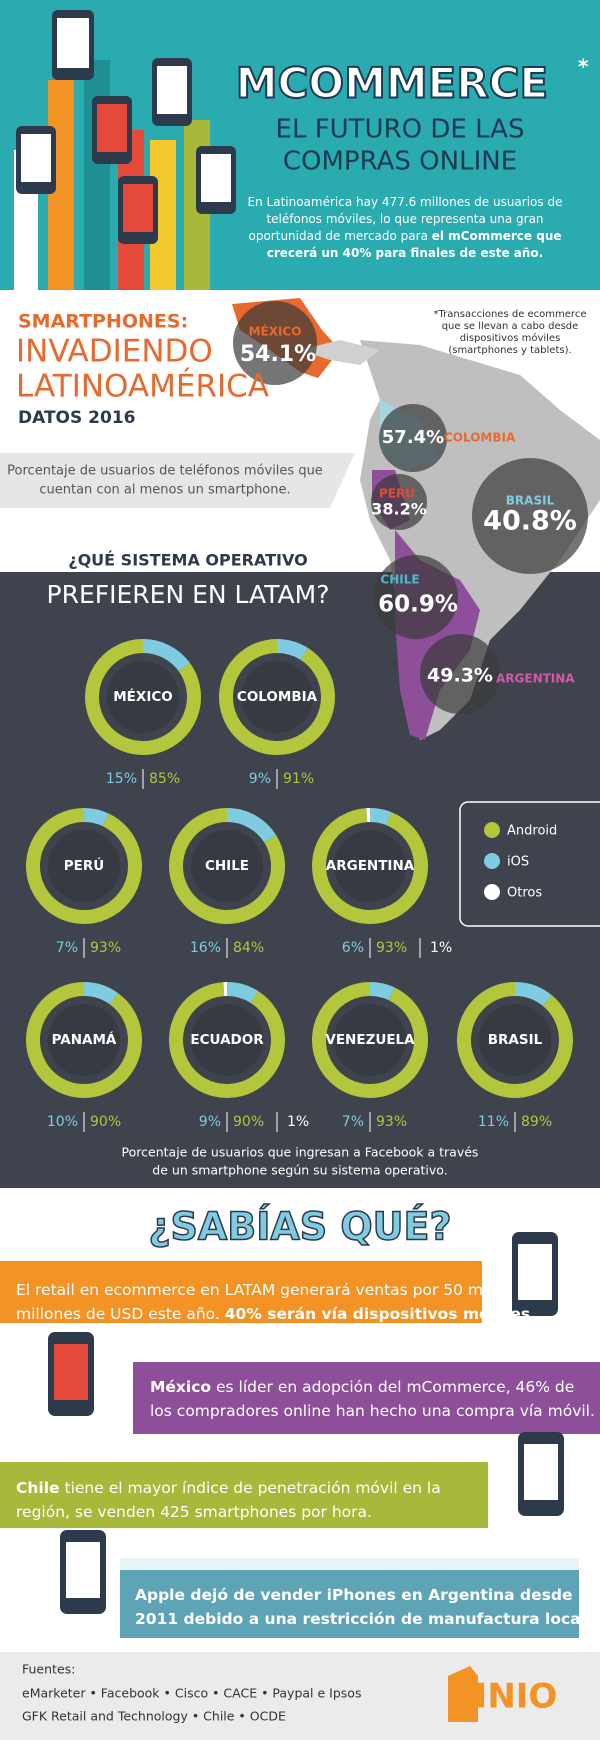 This screenshot has height=1740, width=600. Describe the element at coordinates (399, 580) in the screenshot. I see `map-country: CHILE` at that location.